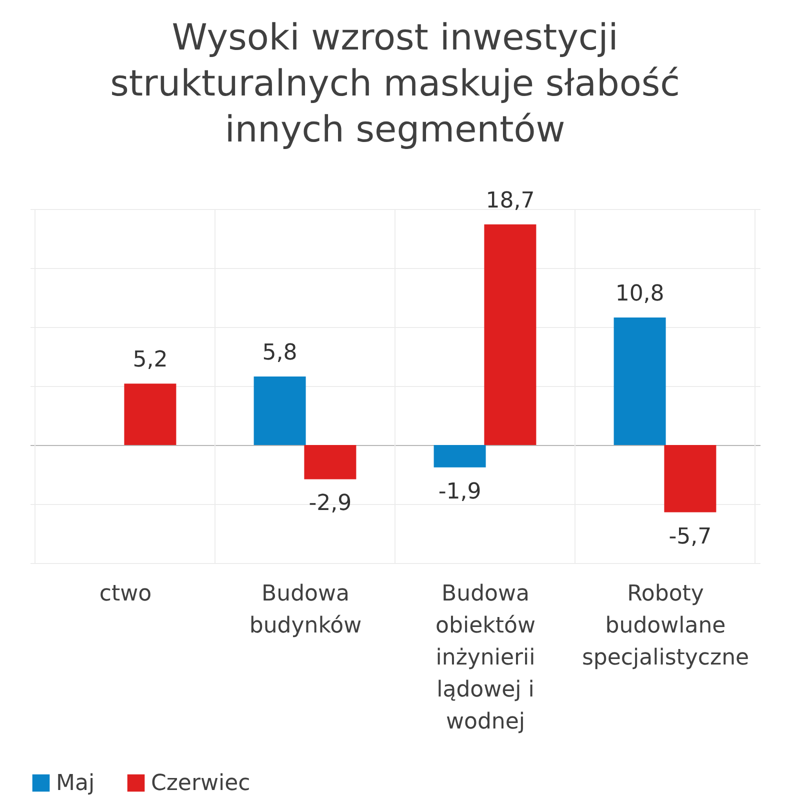 This screenshot has width=800, height=800. What do you see at coordinates (75, 783) in the screenshot?
I see `legend-label: Maj` at bounding box center [75, 783].